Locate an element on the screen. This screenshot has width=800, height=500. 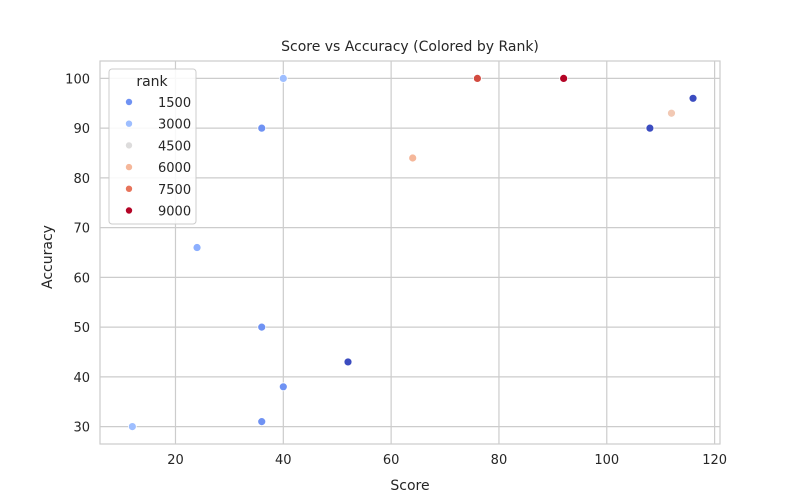
legend-label: 4500 is located at coordinates (174, 146).